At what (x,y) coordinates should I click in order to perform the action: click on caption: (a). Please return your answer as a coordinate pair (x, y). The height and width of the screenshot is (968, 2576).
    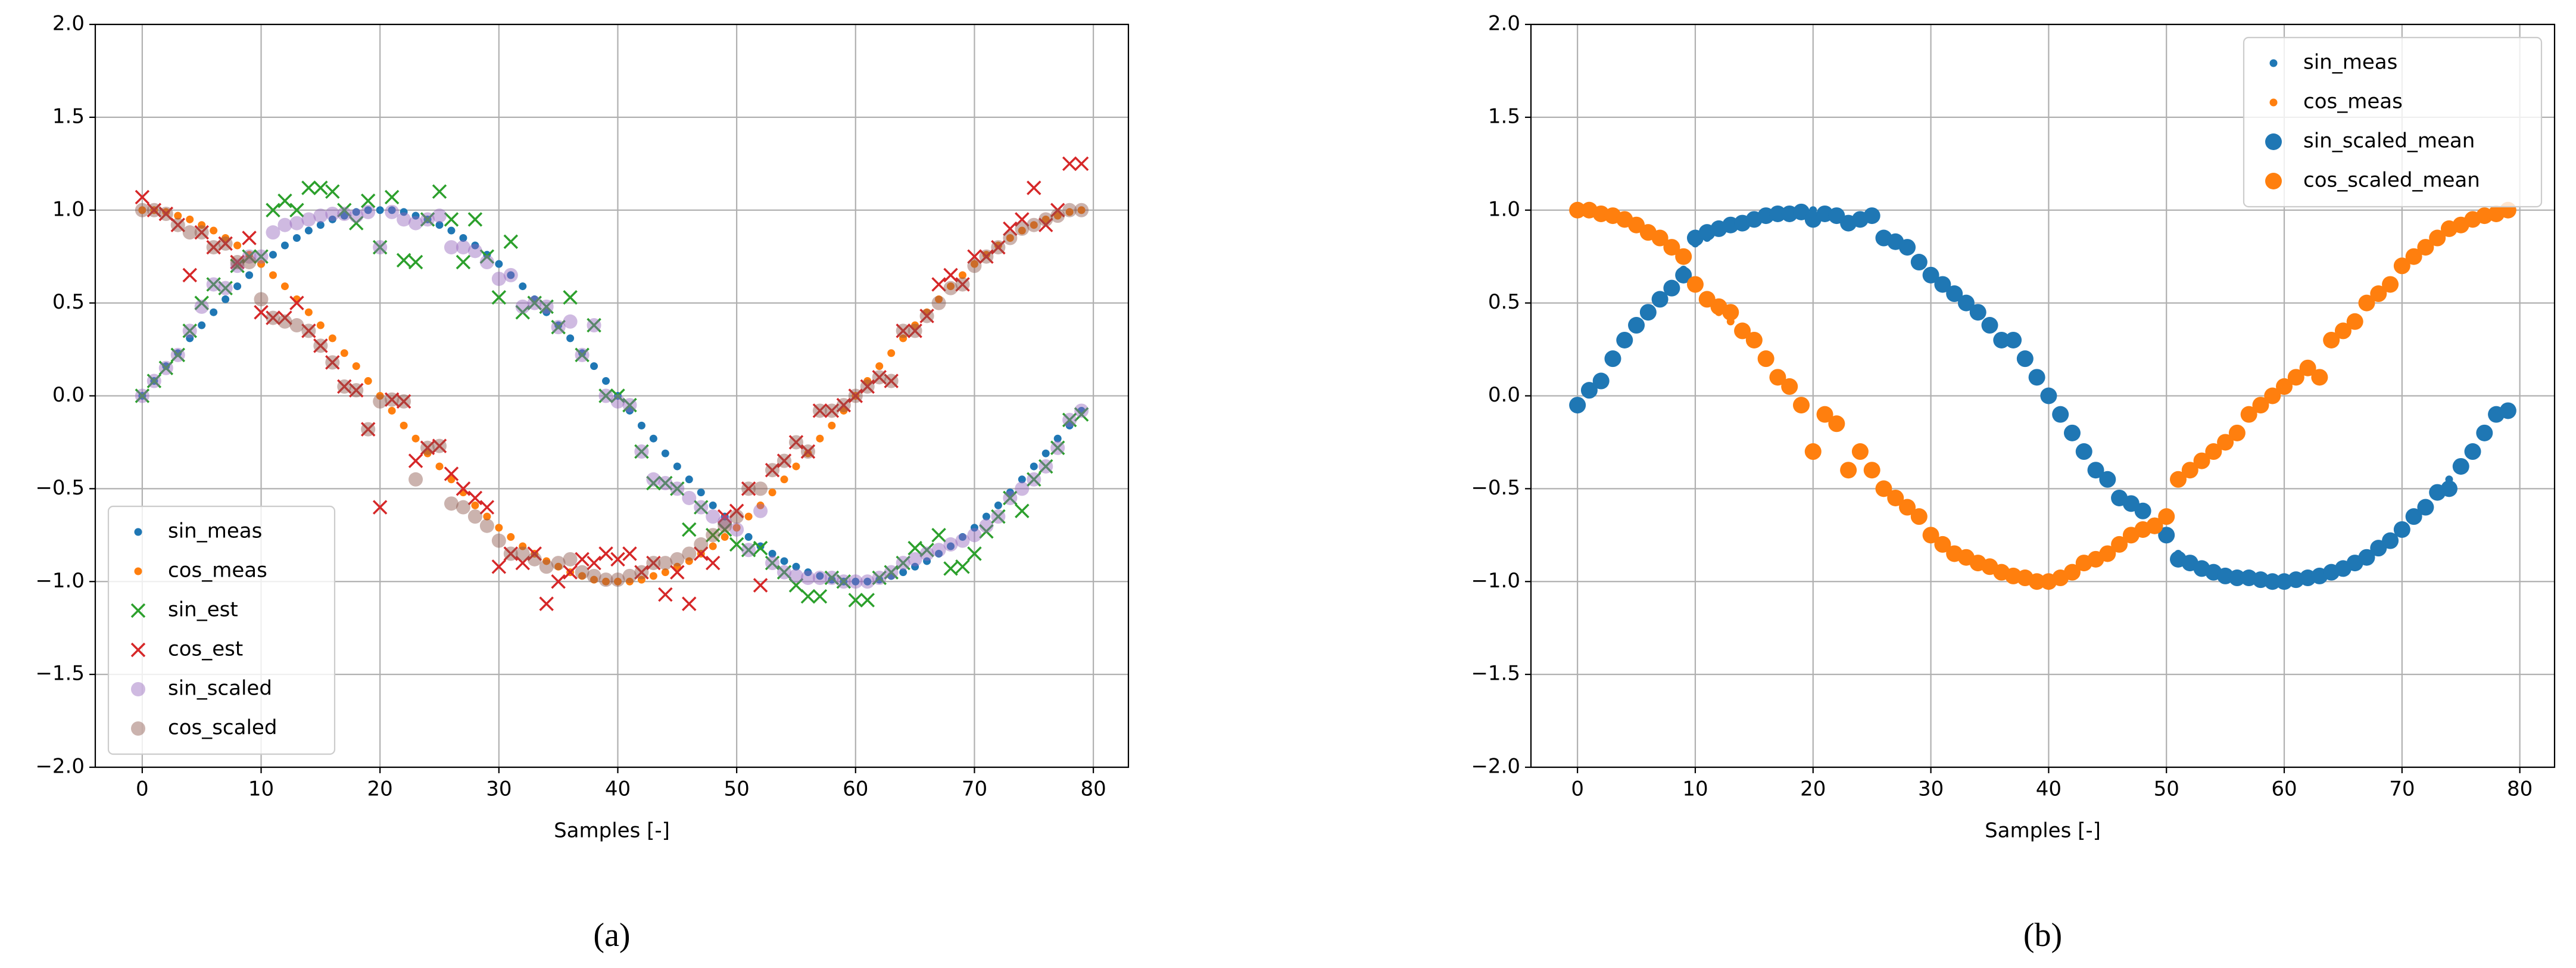
    Looking at the image, I should click on (612, 935).